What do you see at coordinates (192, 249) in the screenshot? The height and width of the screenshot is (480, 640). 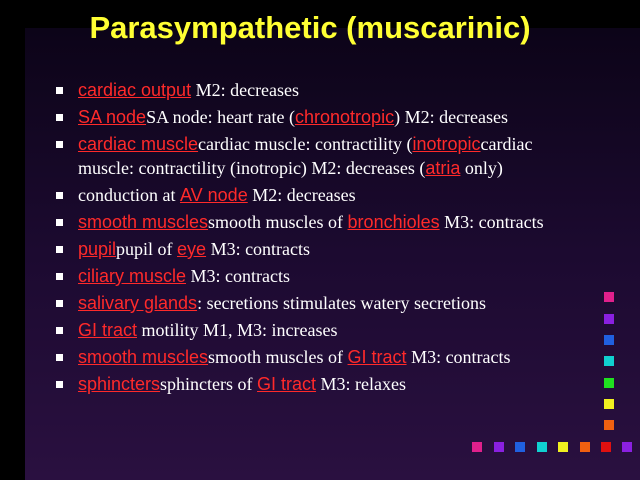 I see `hyperlink: eye` at bounding box center [192, 249].